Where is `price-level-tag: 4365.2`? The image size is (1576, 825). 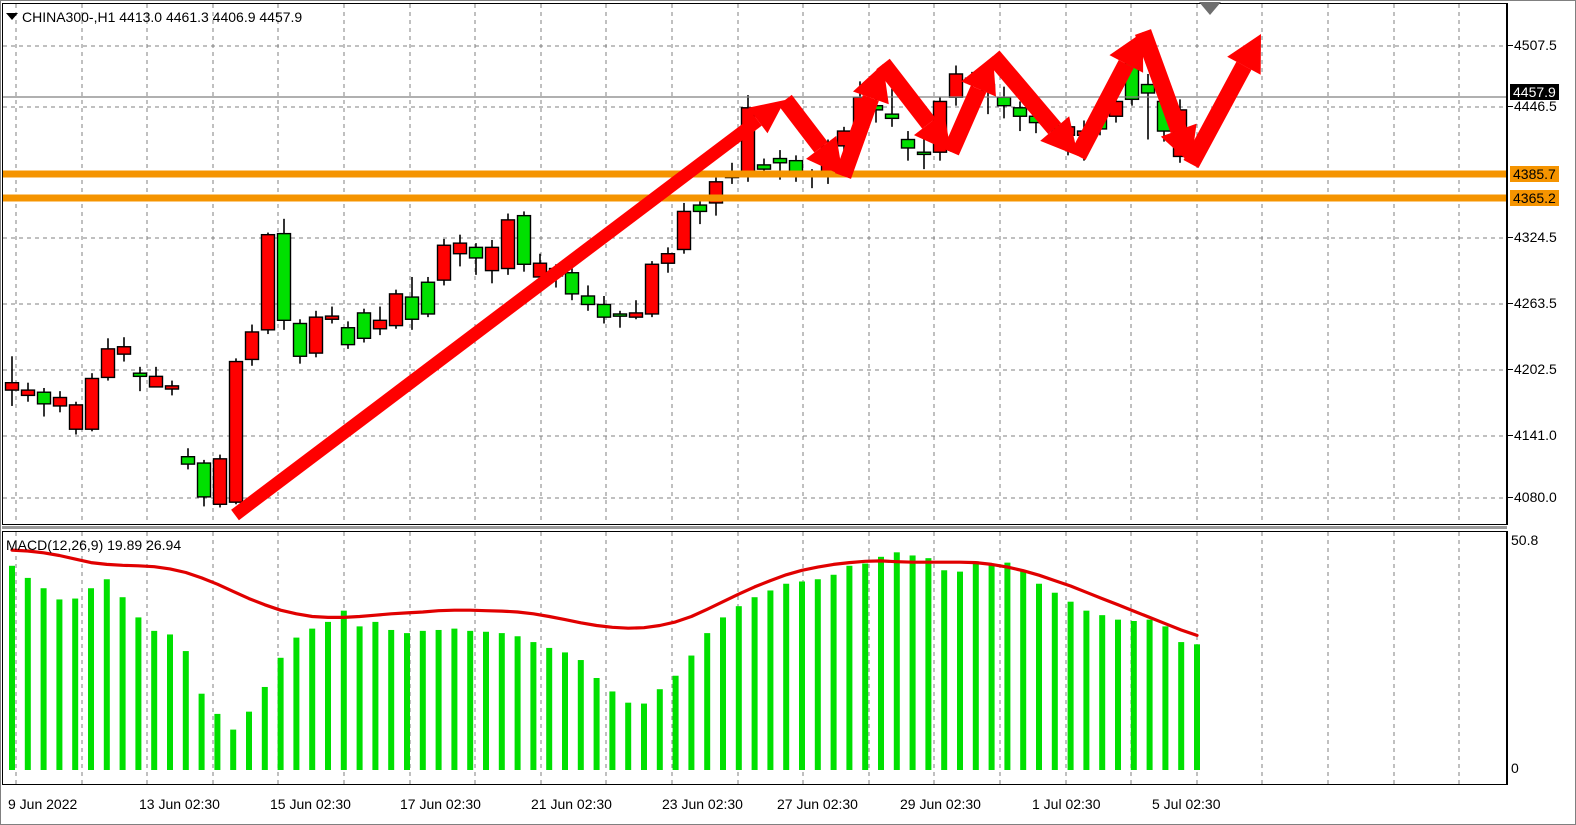 price-level-tag: 4365.2 is located at coordinates (1534, 198).